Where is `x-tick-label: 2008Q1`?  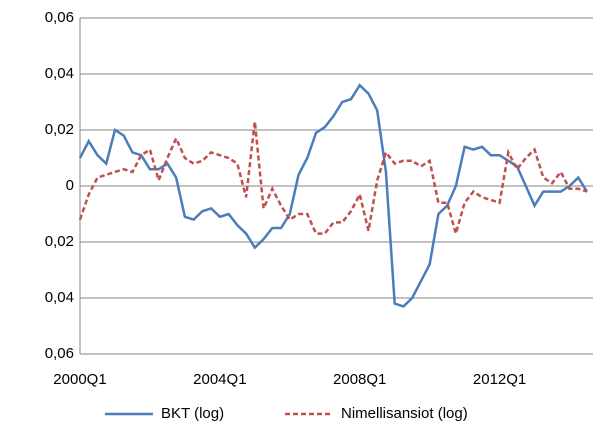
x-tick-label: 2008Q1 is located at coordinates (359, 379).